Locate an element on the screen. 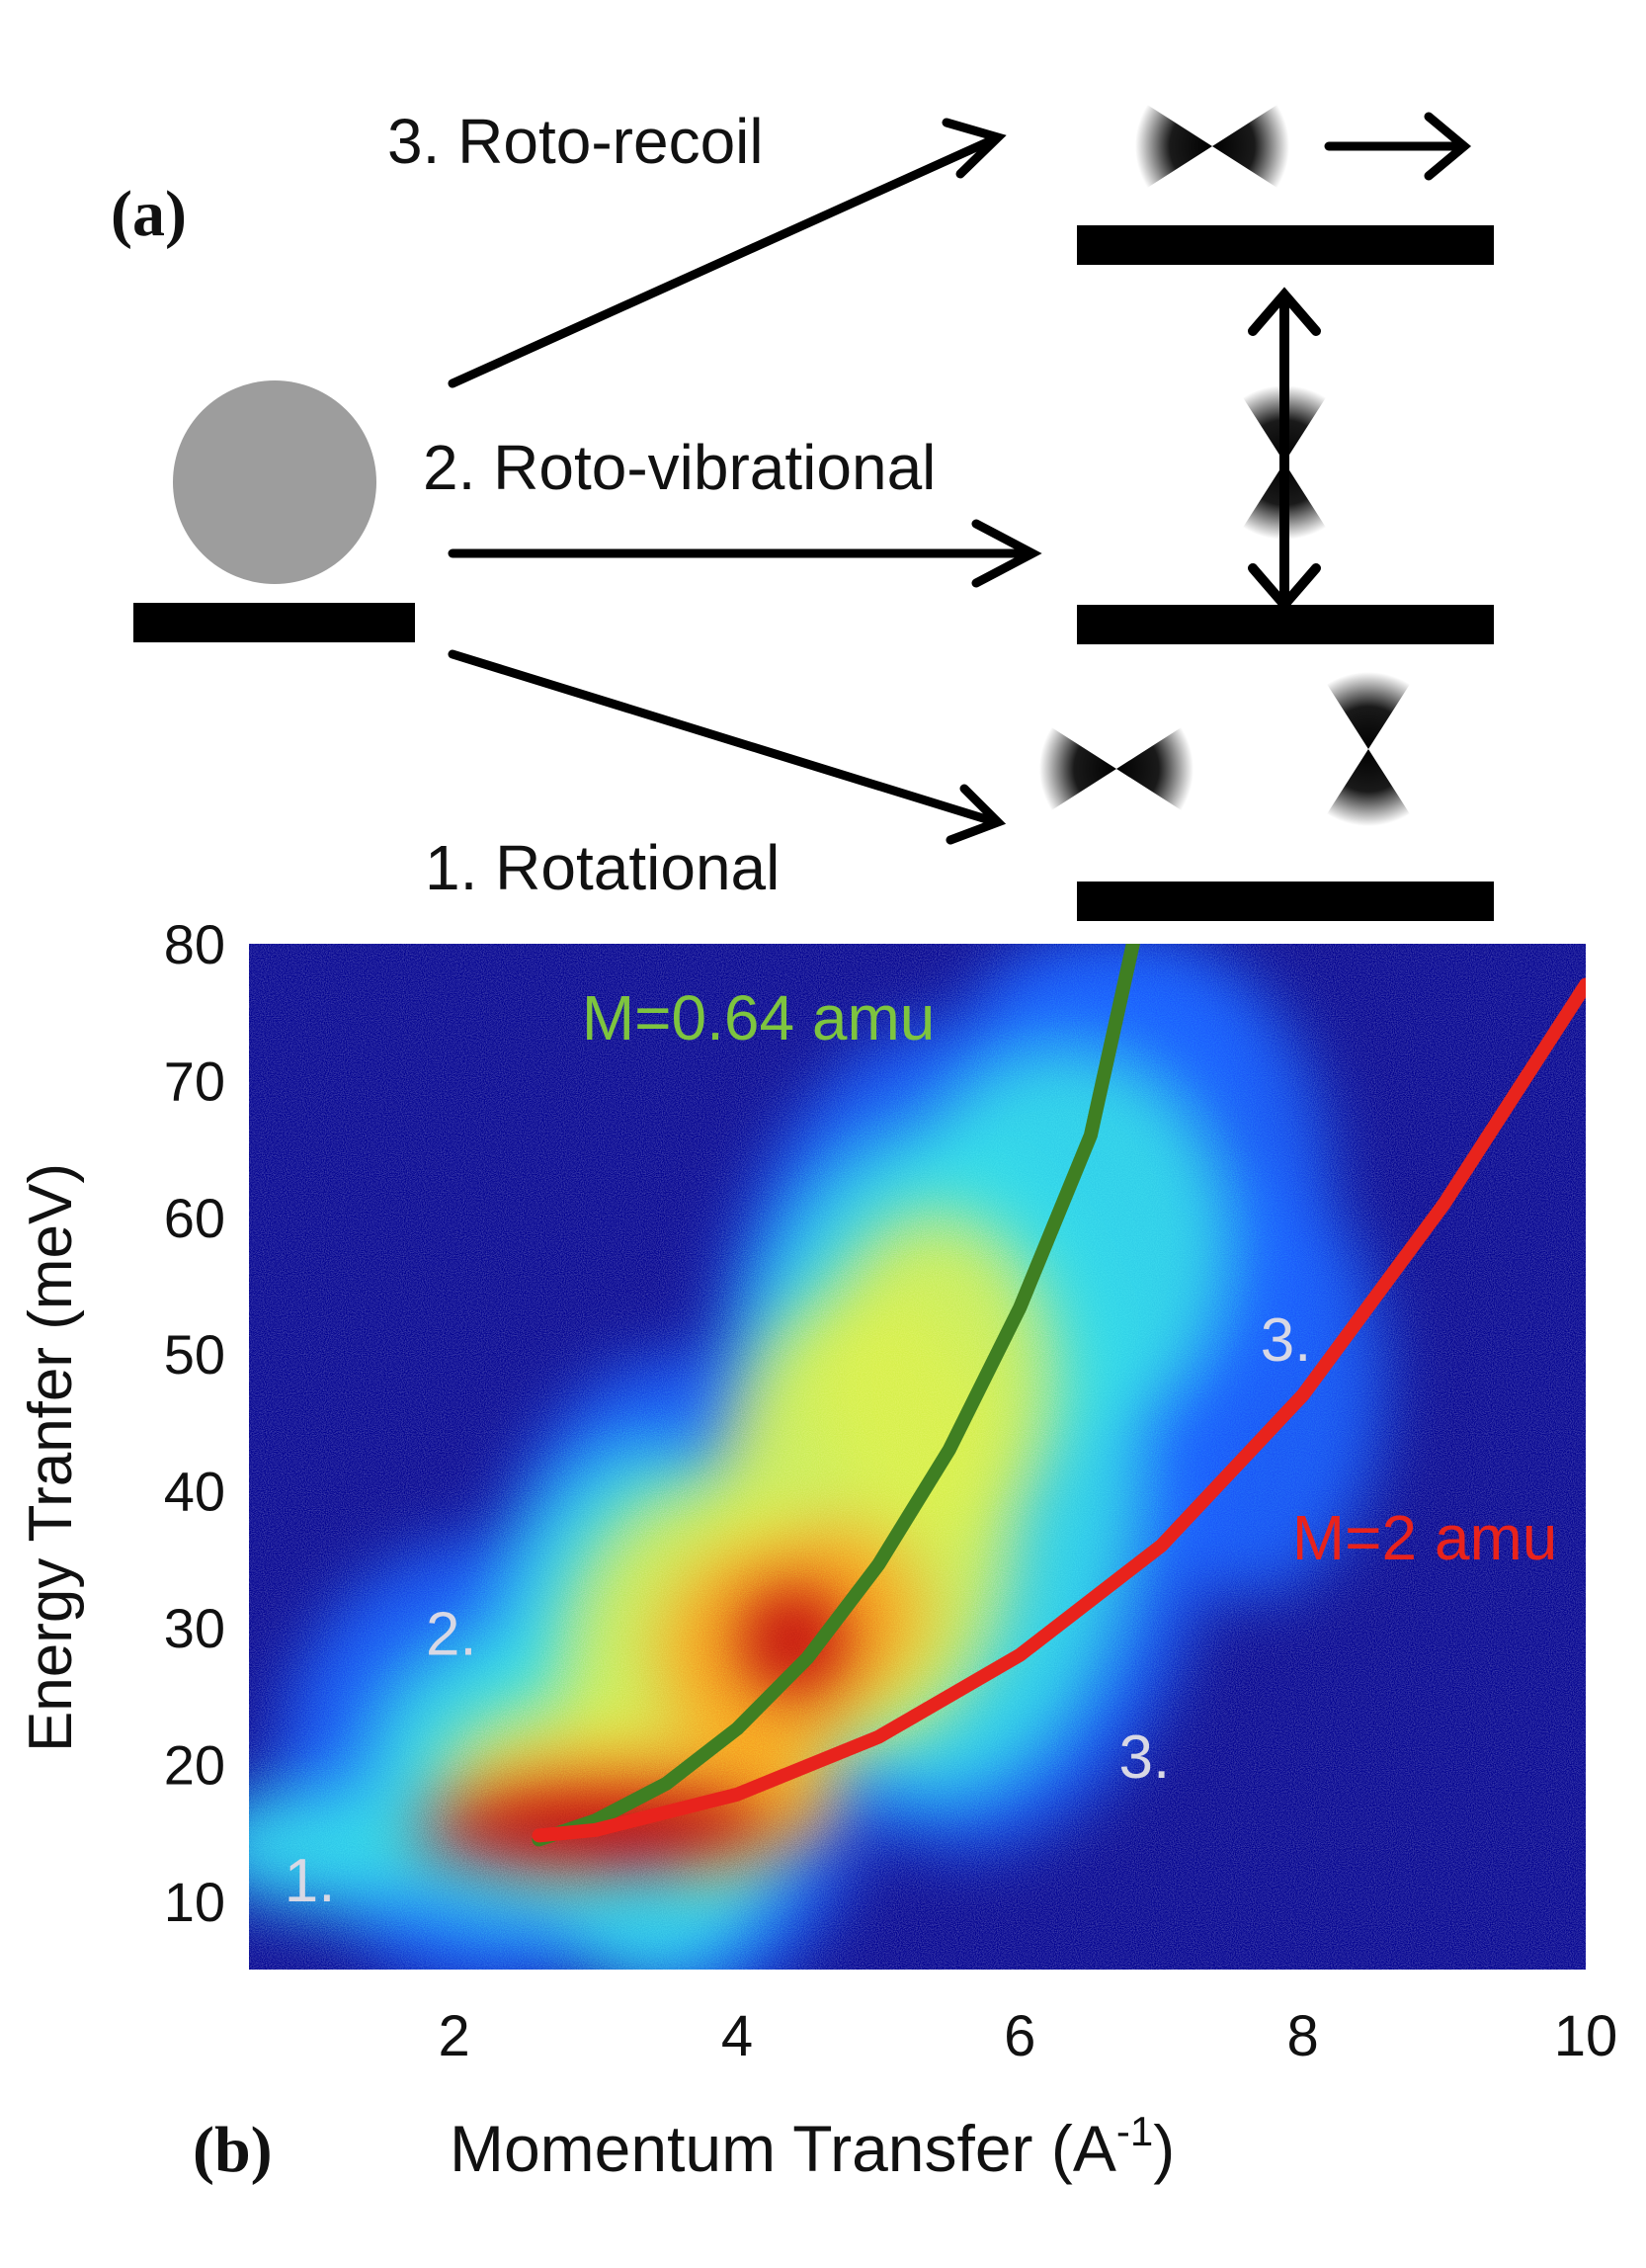 Image resolution: width=1646 pixels, height=2268 pixels. y-tick-label: 30 is located at coordinates (194, 1628).